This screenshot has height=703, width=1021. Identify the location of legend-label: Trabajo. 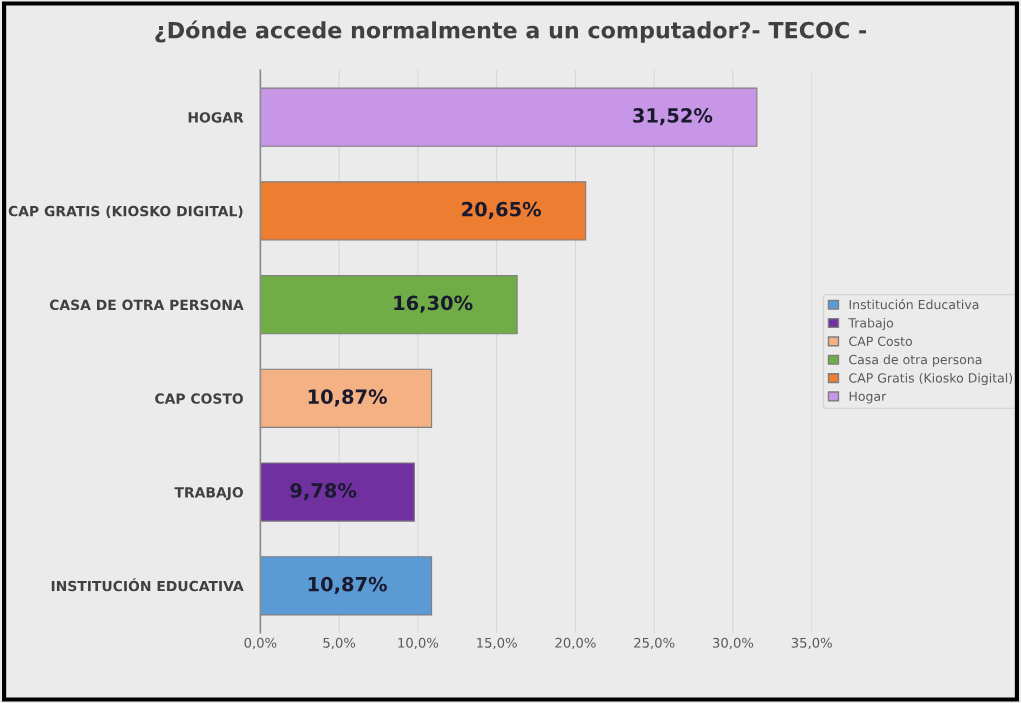
(871, 324).